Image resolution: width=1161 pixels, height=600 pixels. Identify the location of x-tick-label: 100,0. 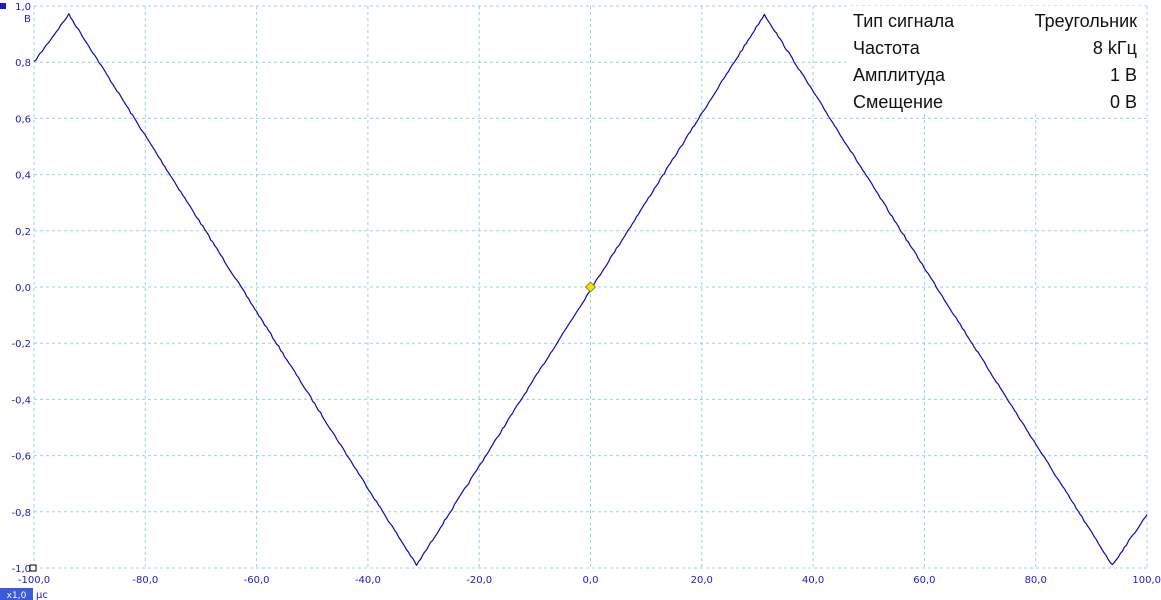
(1146, 580).